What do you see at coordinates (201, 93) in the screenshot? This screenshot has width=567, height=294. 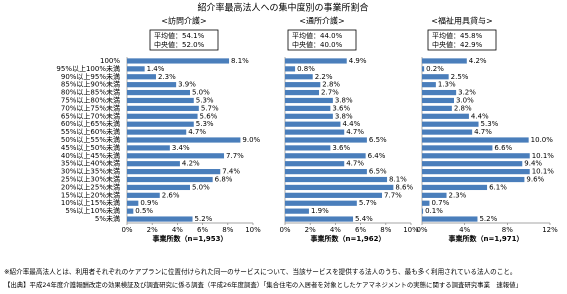 I see `value-label: 5.0%` at bounding box center [201, 93].